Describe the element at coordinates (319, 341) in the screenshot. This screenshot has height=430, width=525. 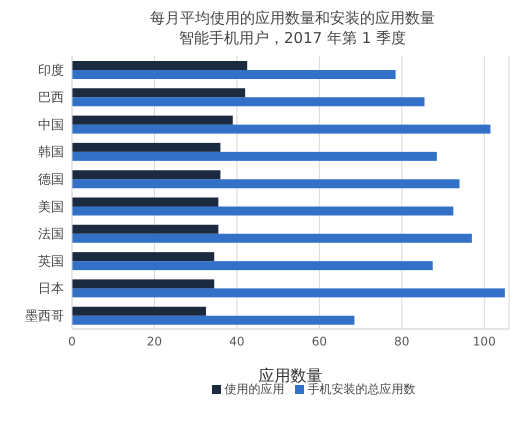
I see `x-tick-label: 60` at that location.